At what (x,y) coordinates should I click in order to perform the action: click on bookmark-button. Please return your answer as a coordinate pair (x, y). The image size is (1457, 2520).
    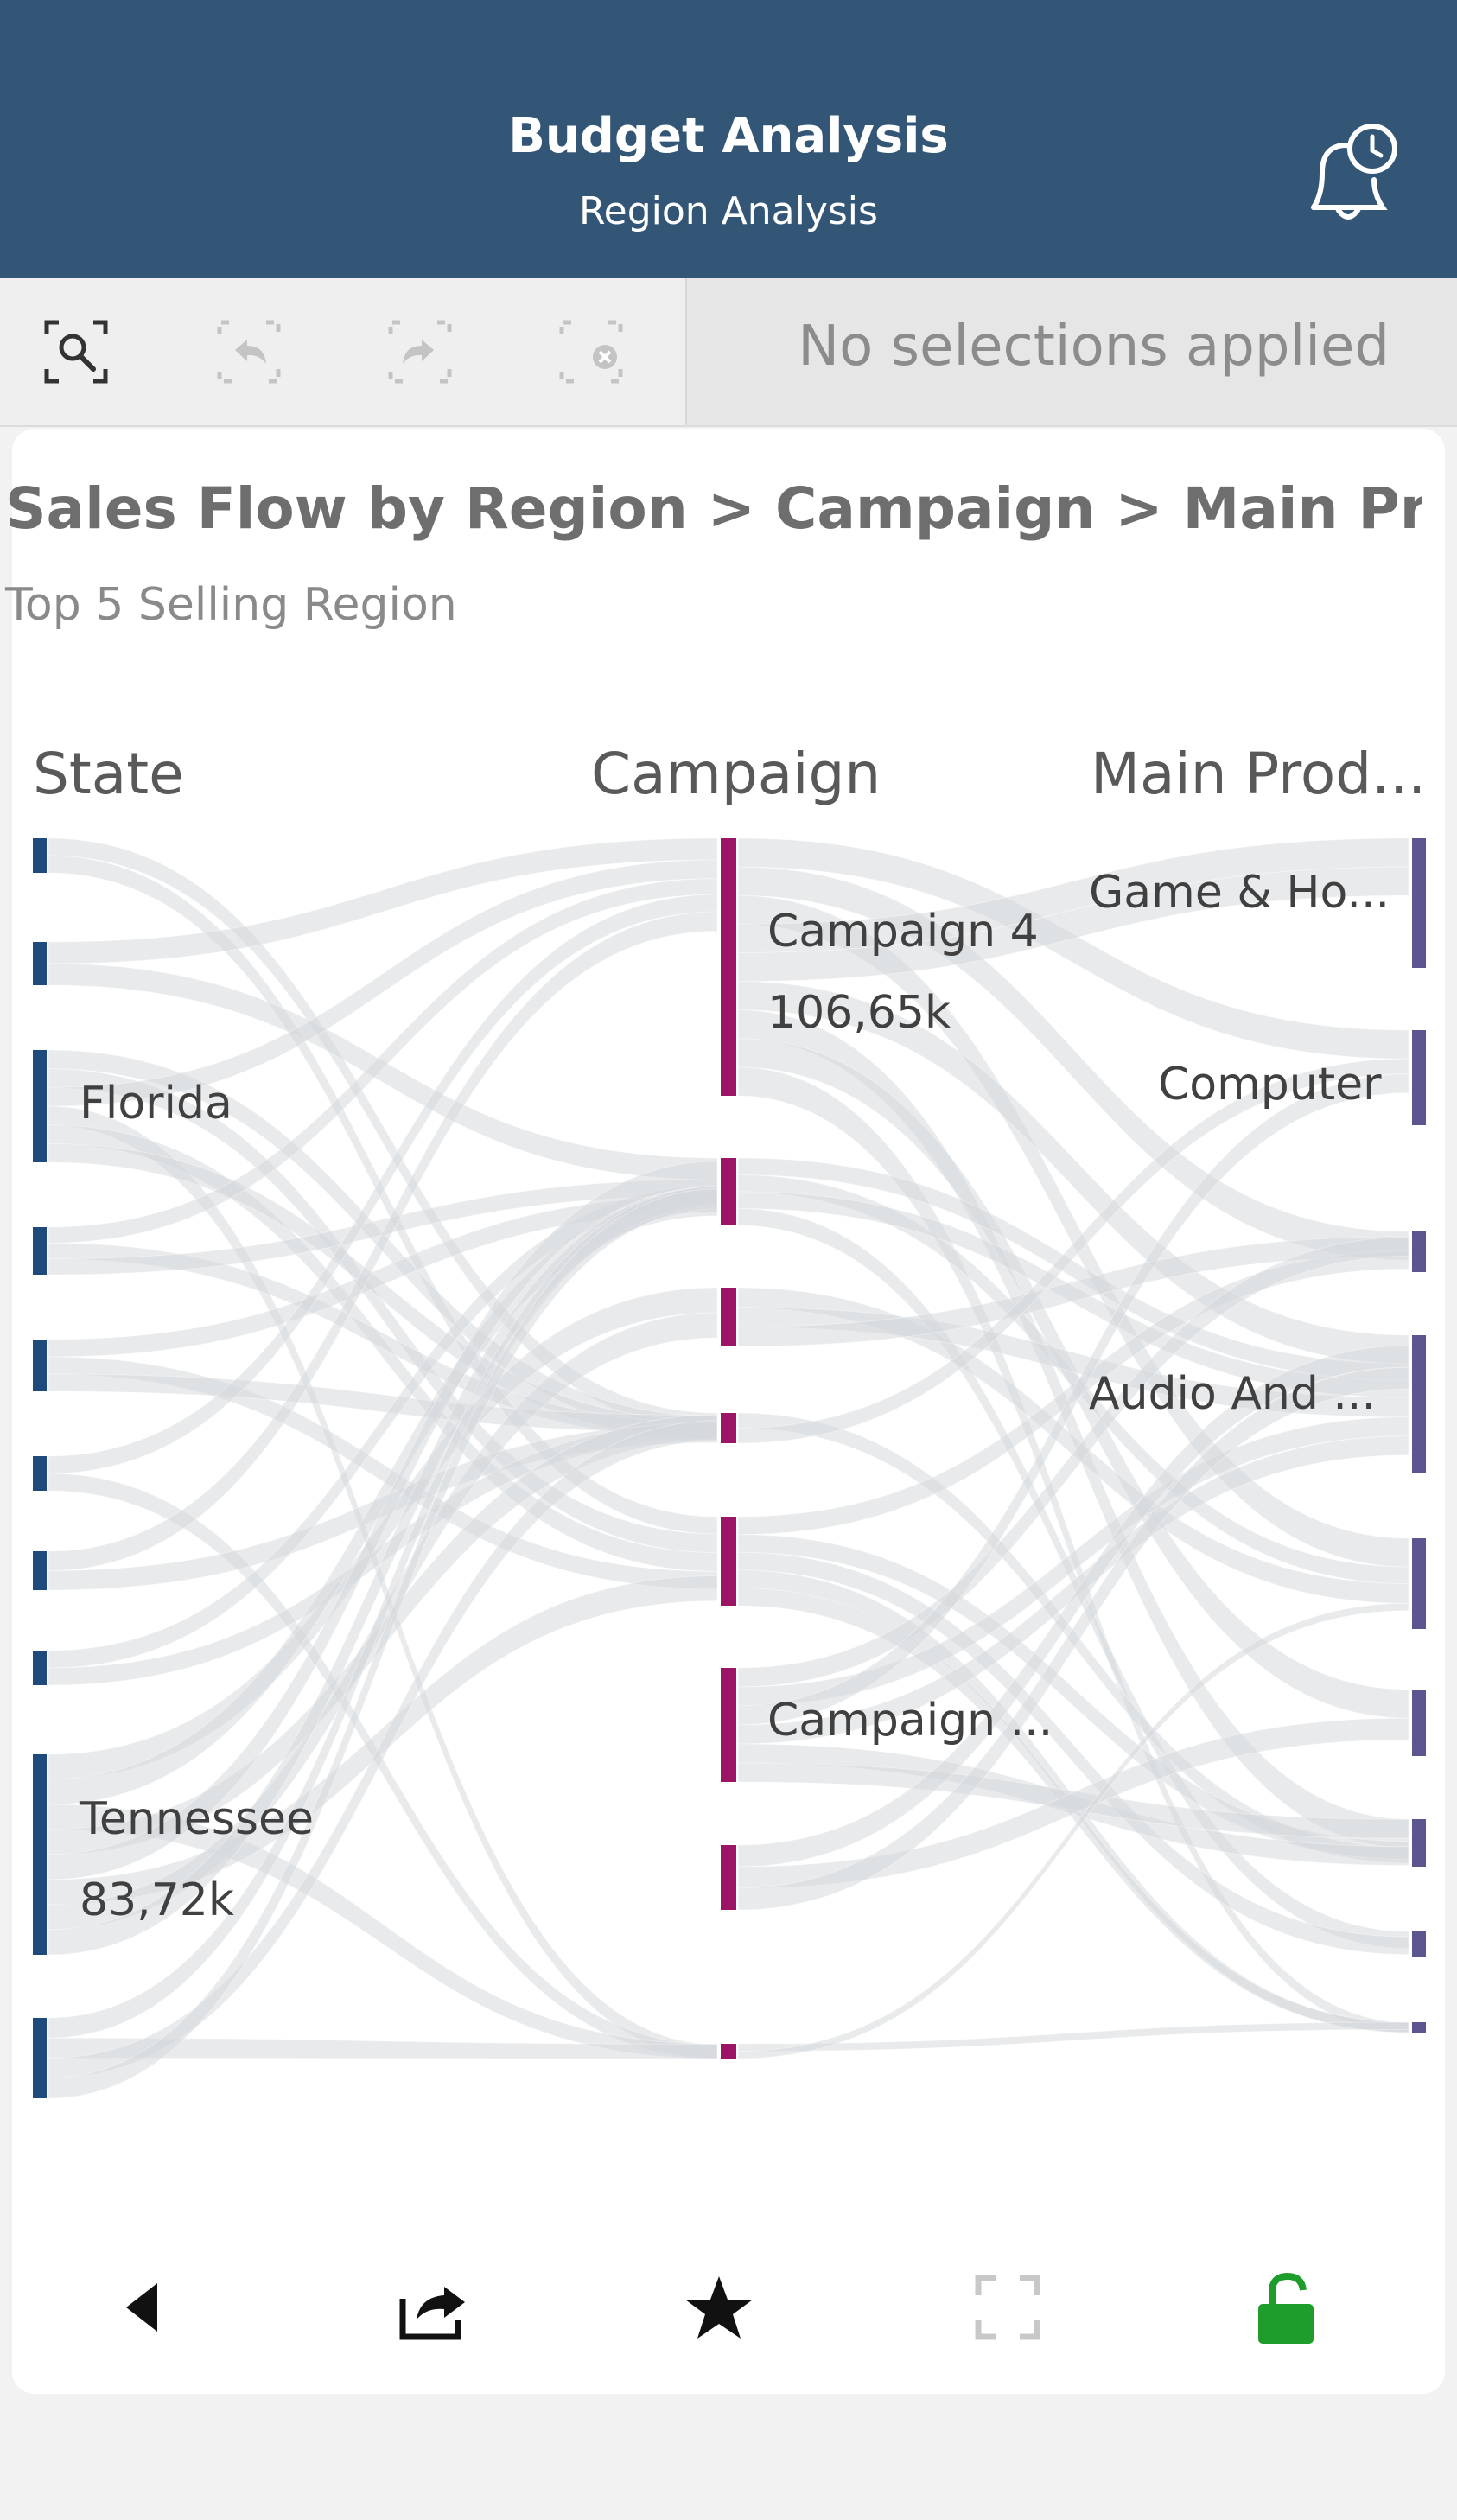
    Looking at the image, I should click on (719, 2307).